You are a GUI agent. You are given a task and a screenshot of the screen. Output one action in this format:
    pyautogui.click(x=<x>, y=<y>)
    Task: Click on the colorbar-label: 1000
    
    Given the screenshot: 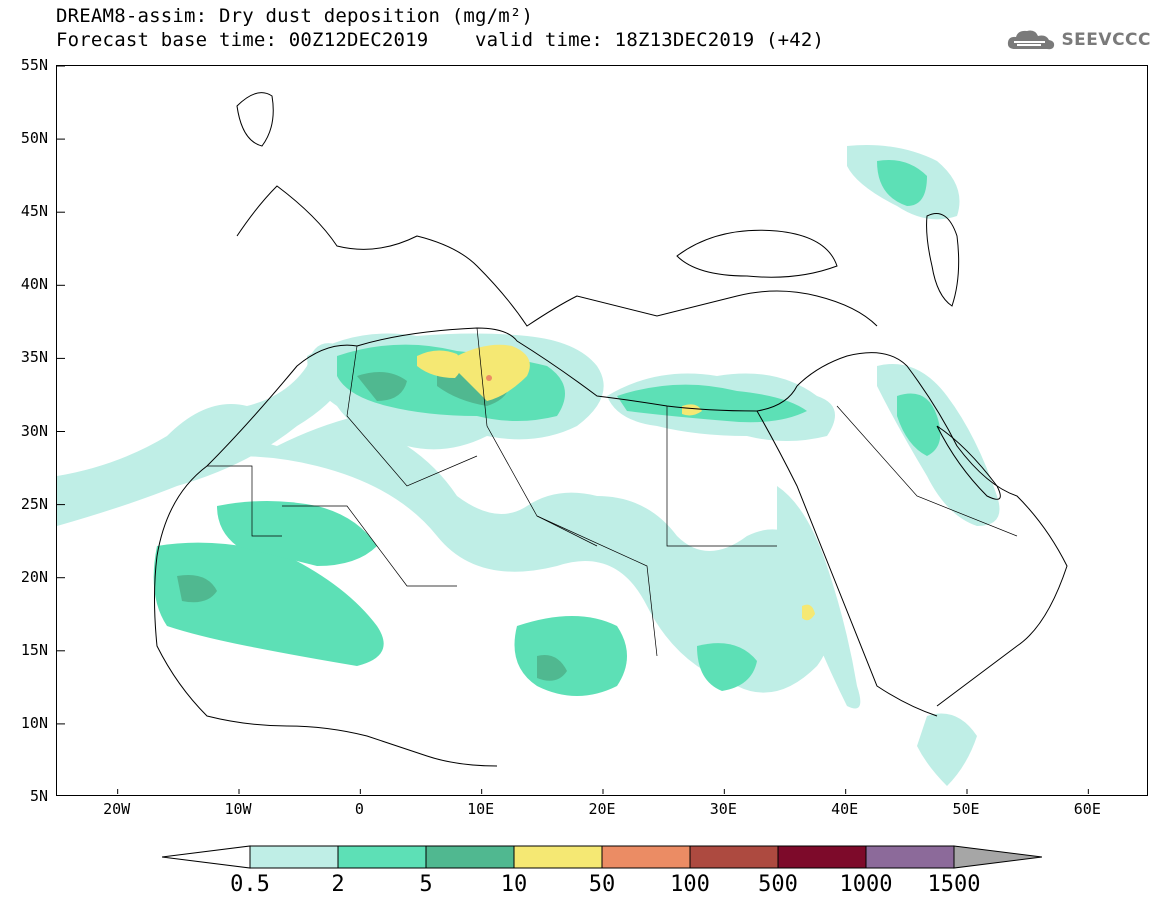 What is the action you would take?
    pyautogui.click(x=866, y=884)
    